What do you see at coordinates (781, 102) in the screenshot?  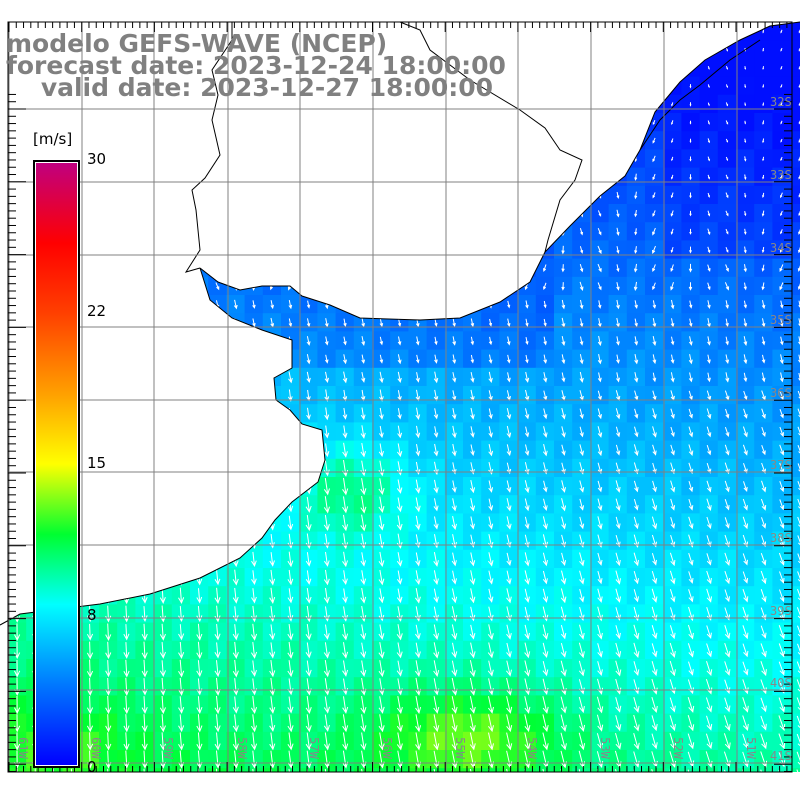 I see `latitude-label: 32S` at bounding box center [781, 102].